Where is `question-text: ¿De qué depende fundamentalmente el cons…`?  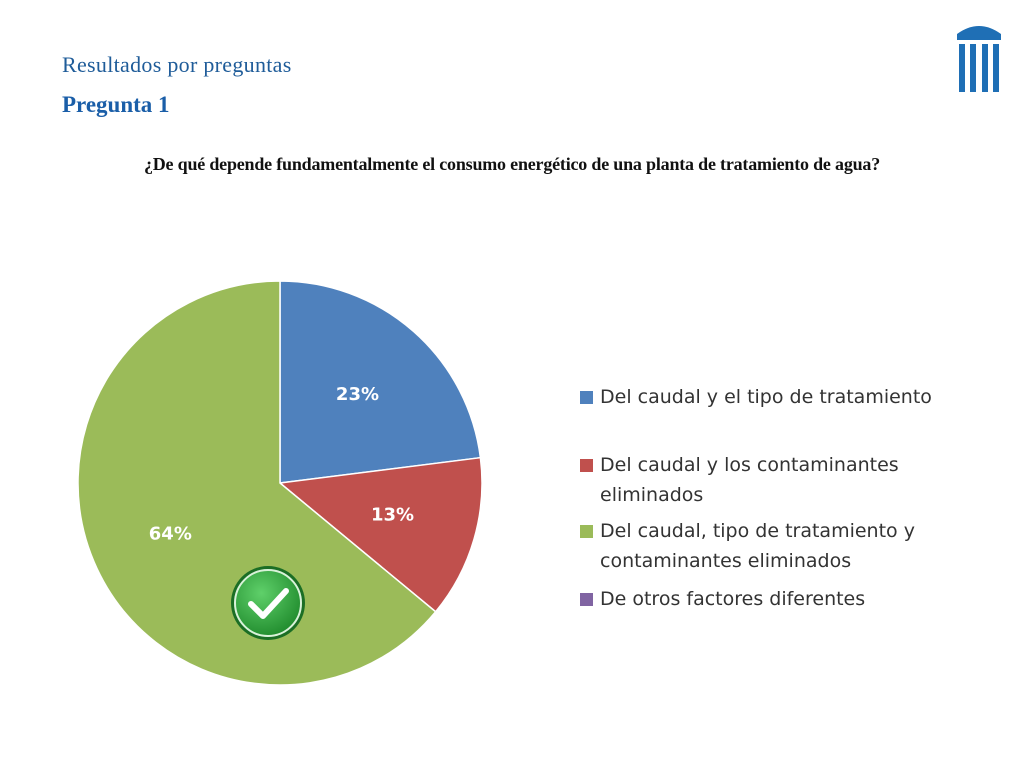 question-text: ¿De qué depende fundamentalmente el cons… is located at coordinates (512, 164).